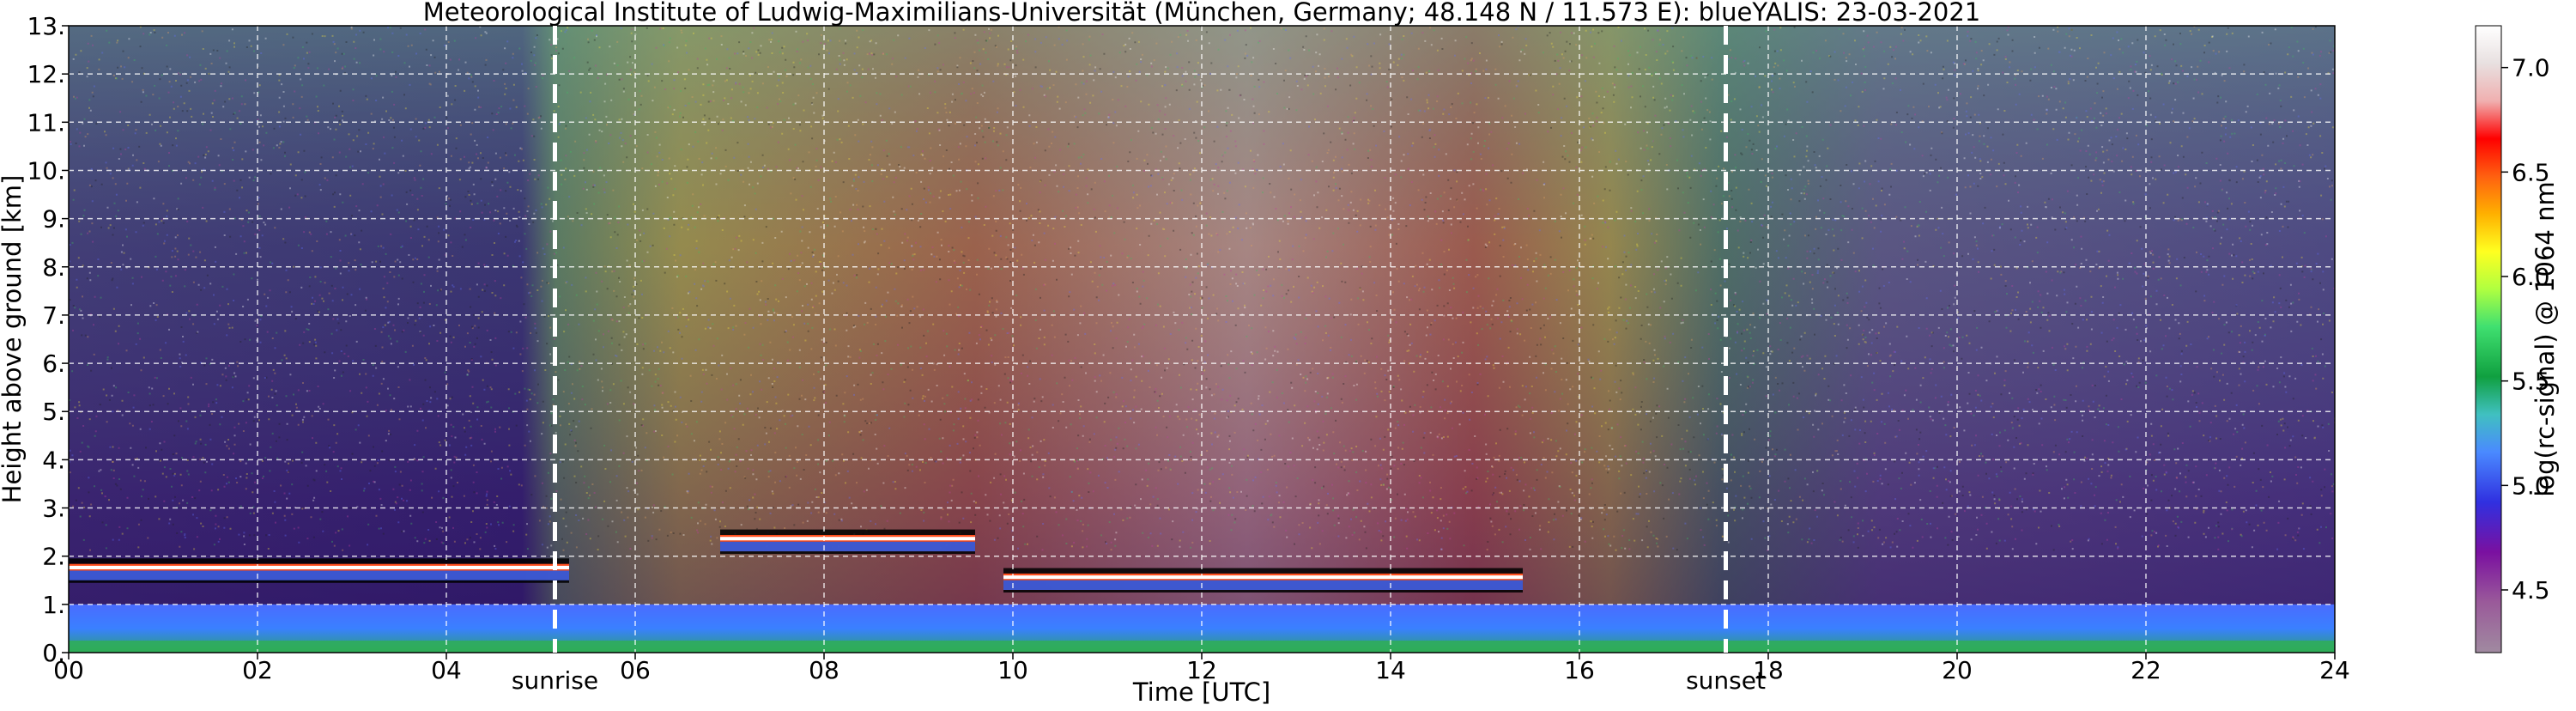 This screenshot has width=2576, height=711. Describe the element at coordinates (2531, 590) in the screenshot. I see `colorbar-tick-label: 4.5` at that location.